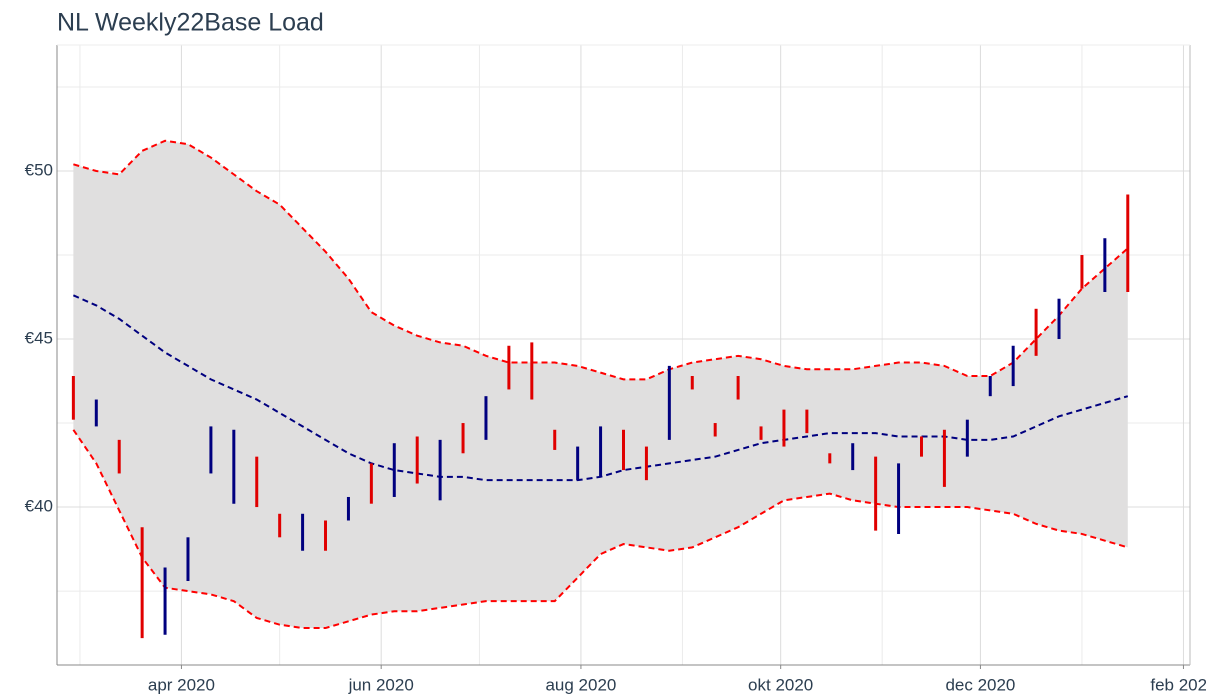 Image resolution: width=1206 pixels, height=696 pixels. Describe the element at coordinates (39, 170) in the screenshot. I see `y-tick-label: €50` at that location.